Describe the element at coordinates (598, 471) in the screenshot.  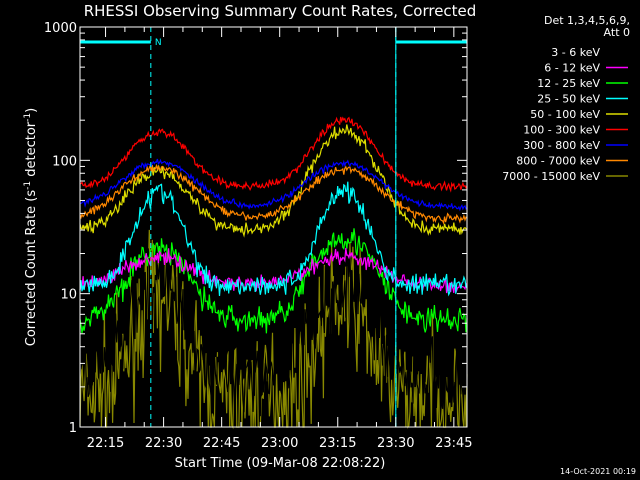
I see `footer-date: 14-Oct-2021 00:19` at that location.